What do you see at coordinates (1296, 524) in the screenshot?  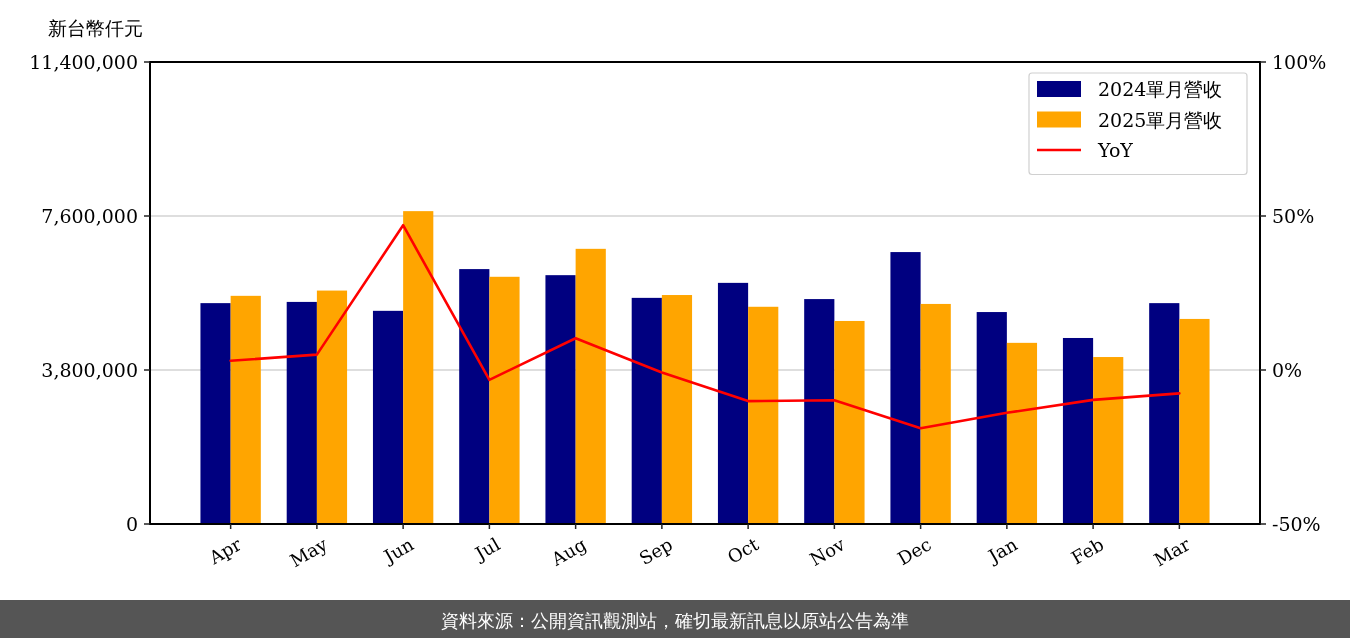 I see `y2-tick-label: -50%` at bounding box center [1296, 524].